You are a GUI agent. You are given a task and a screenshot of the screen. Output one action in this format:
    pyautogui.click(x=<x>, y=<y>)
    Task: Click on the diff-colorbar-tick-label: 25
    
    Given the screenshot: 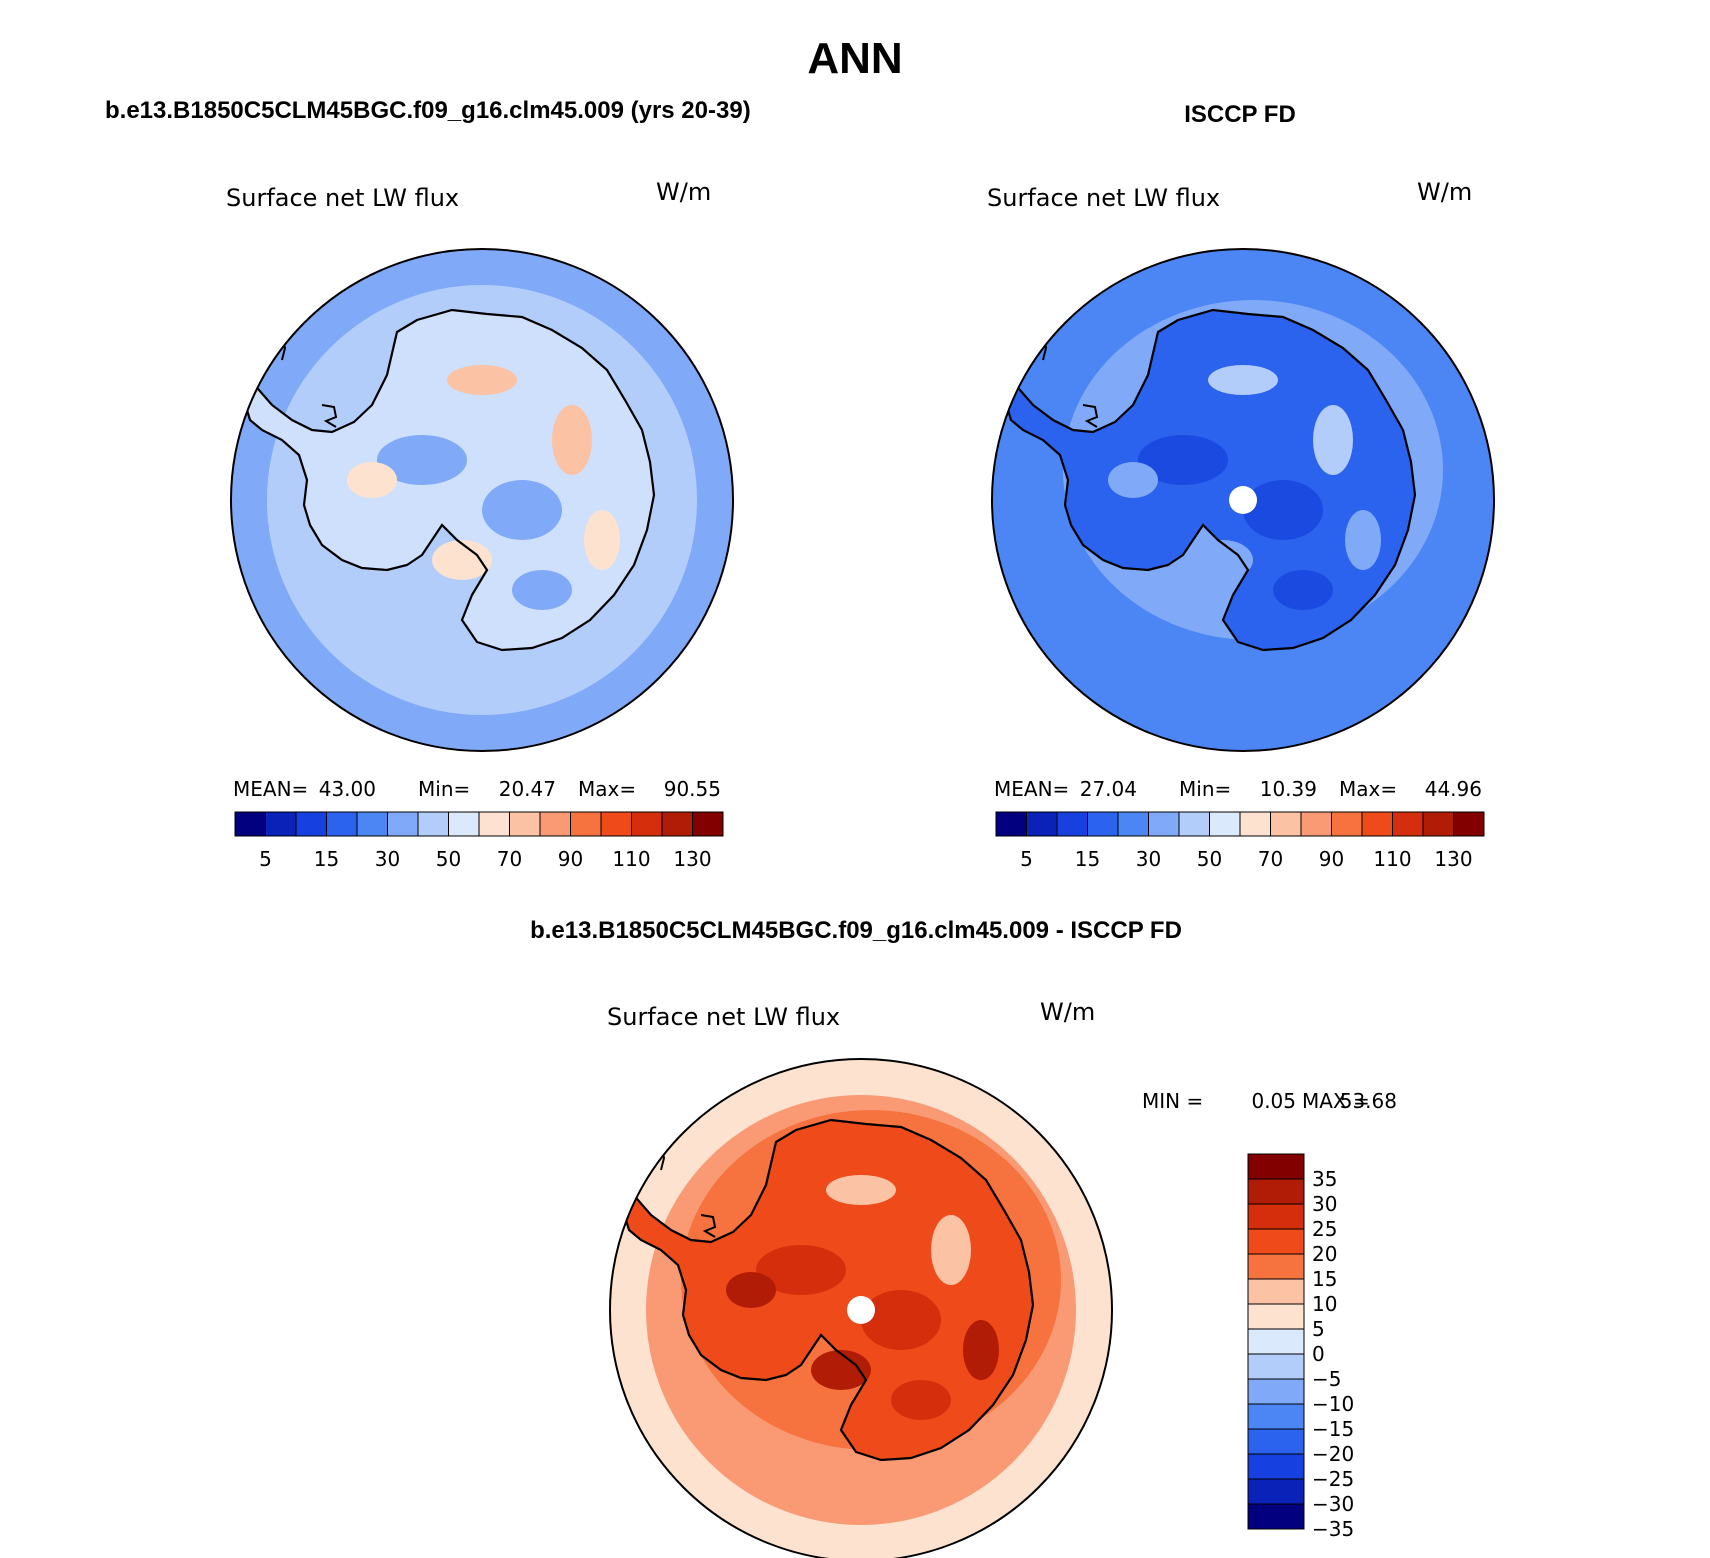 What is the action you would take?
    pyautogui.click(x=1324, y=1229)
    